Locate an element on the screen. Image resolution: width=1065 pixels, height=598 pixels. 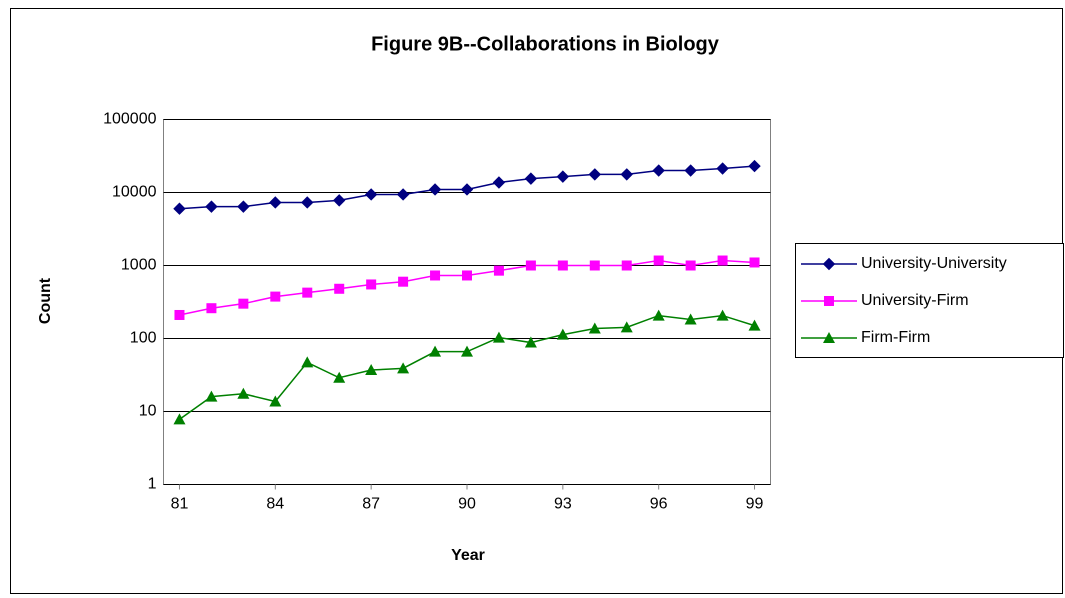
legend-label: University-Firm is located at coordinates (915, 300).